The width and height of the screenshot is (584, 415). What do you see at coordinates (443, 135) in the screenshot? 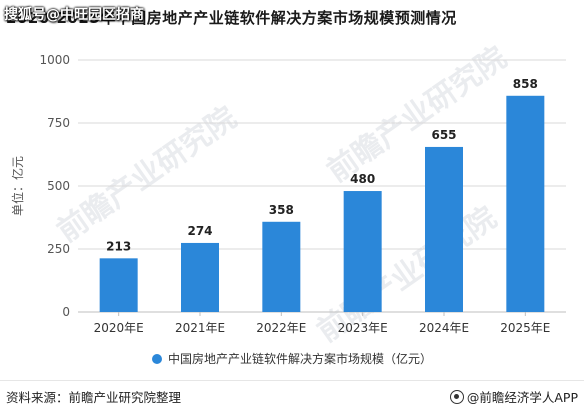
I see `data-label: 655` at bounding box center [443, 135].